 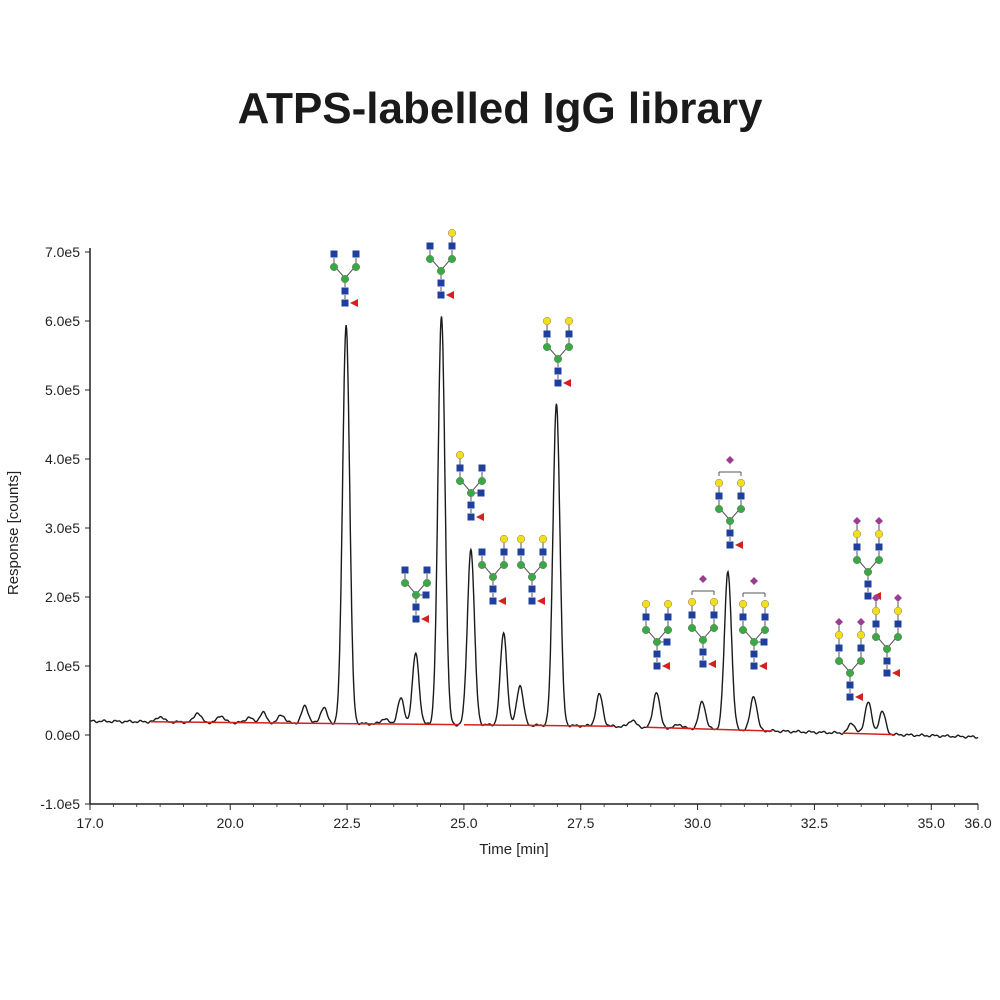 What do you see at coordinates (697, 823) in the screenshot?
I see `x-tick-label: 30.0` at bounding box center [697, 823].